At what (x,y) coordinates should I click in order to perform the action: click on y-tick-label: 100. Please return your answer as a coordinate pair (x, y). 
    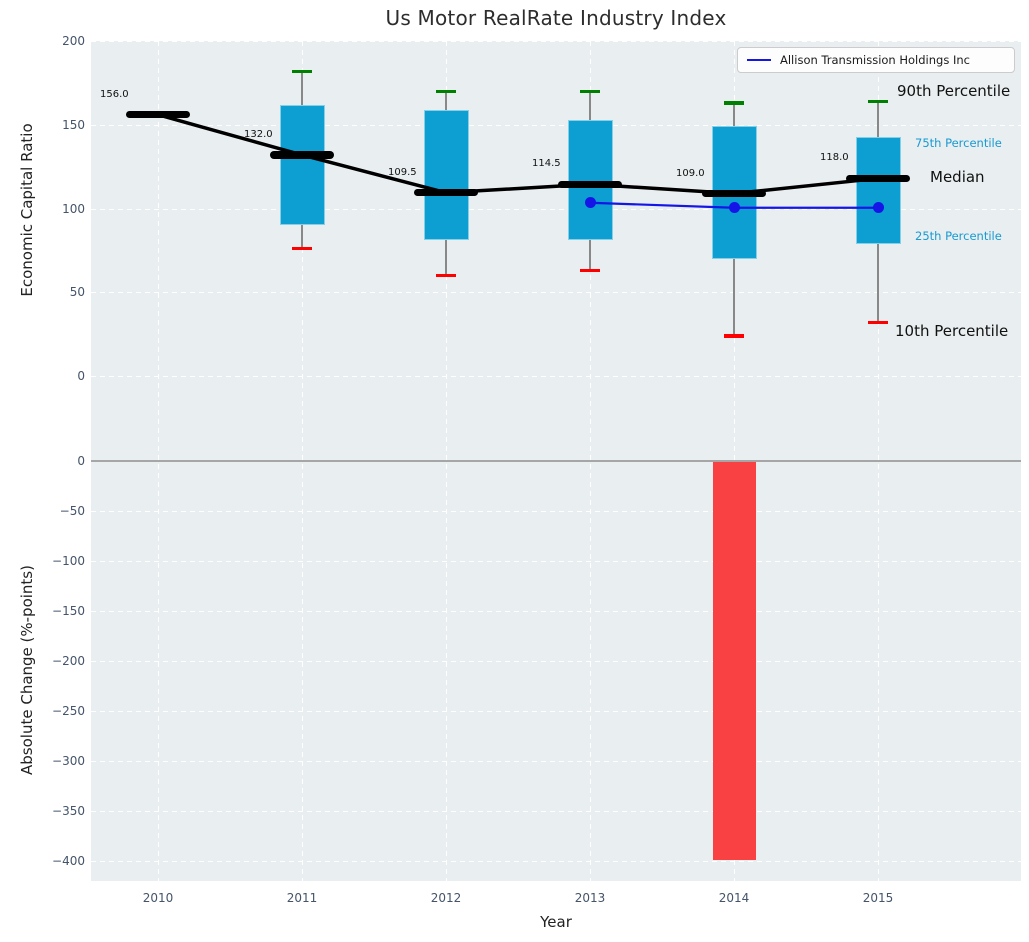
    Looking at the image, I should click on (73, 208).